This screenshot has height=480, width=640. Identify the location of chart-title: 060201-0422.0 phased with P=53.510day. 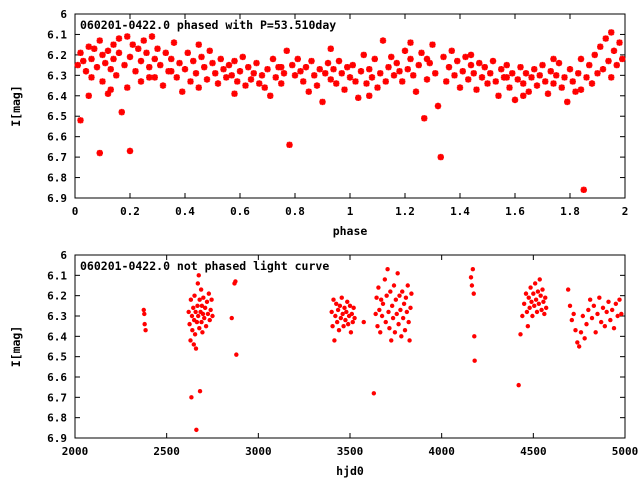
(208, 25).